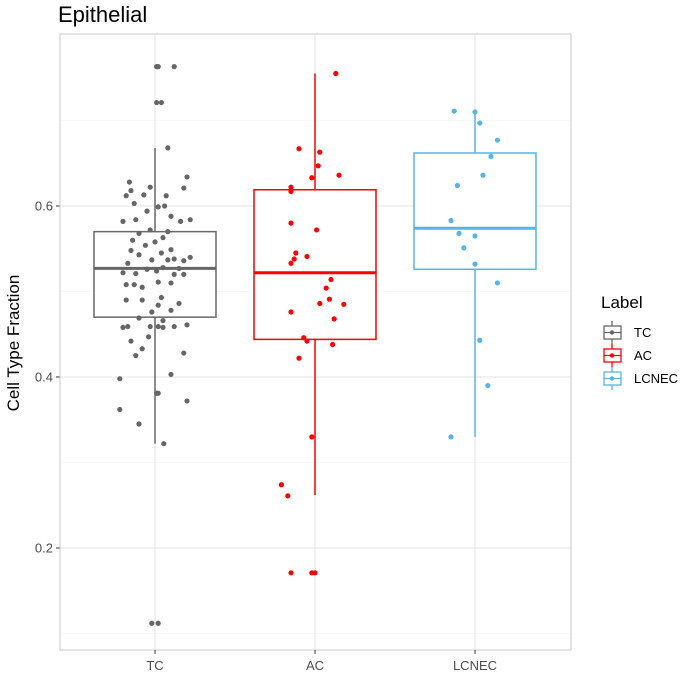 The image size is (694, 686). Describe the element at coordinates (627, 355) in the screenshot. I see `legend-item-ac: AC` at that location.